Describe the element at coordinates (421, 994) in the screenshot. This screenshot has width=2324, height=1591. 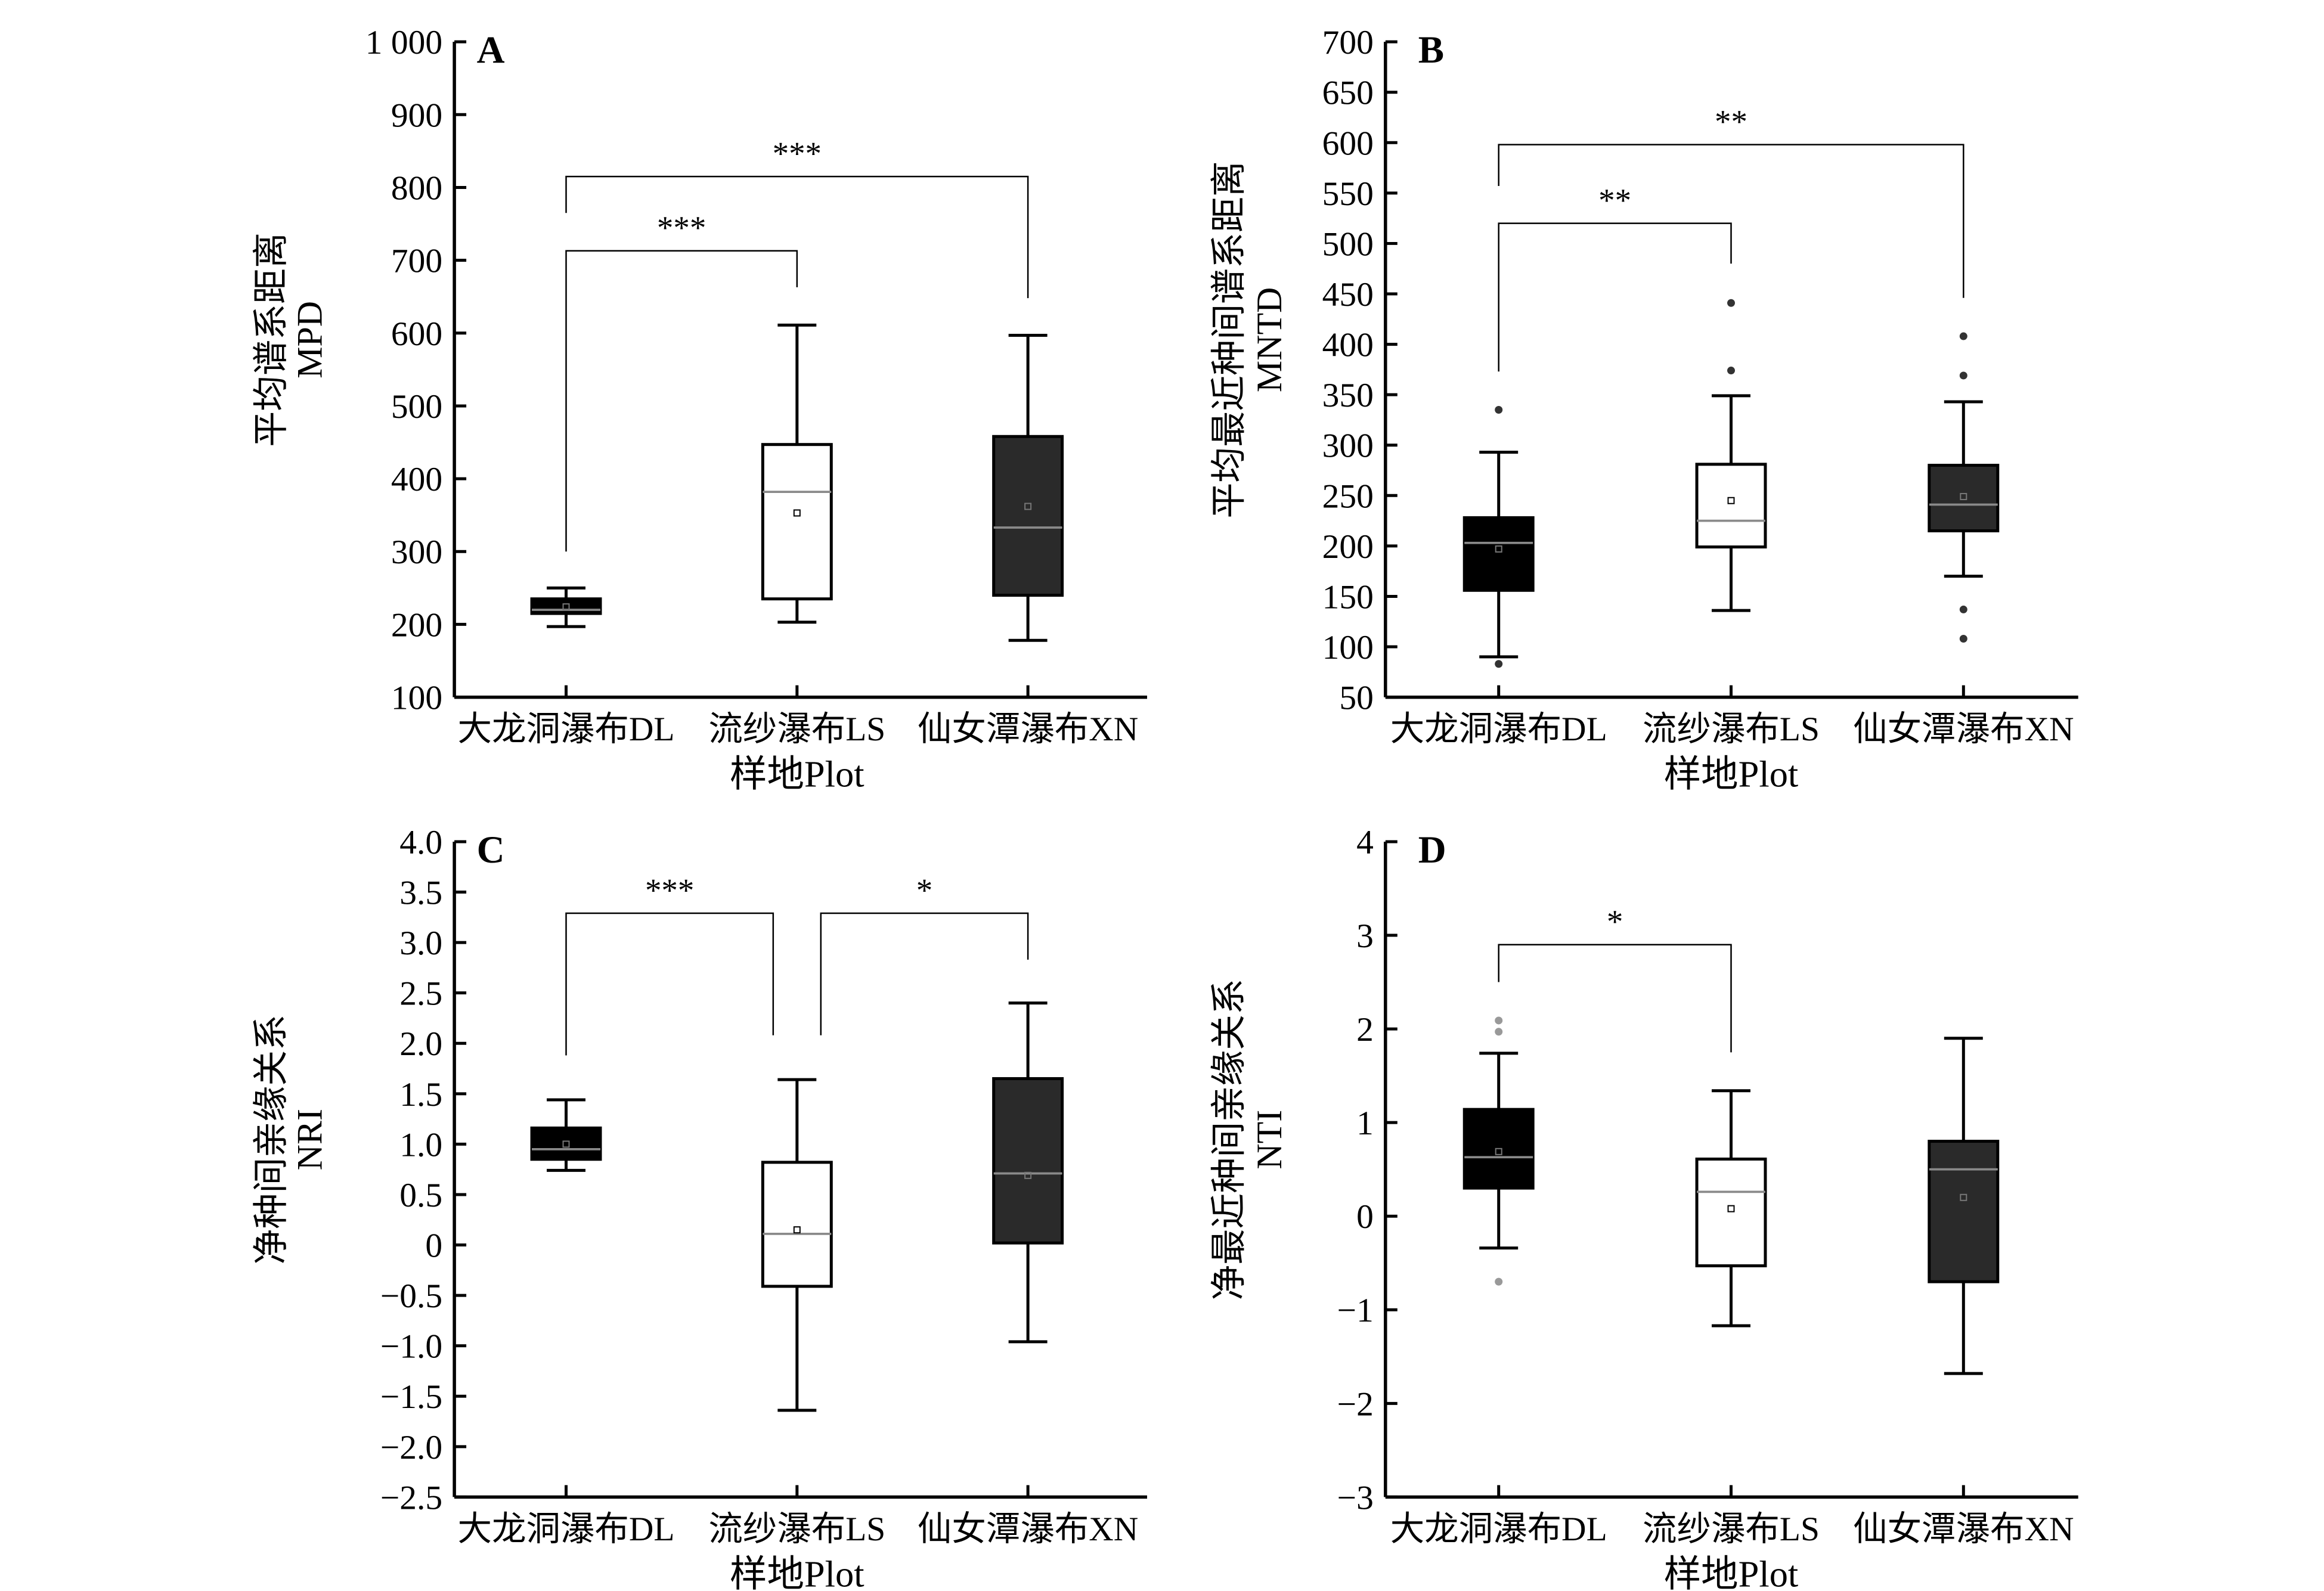
I see `y-tick-label: 2.5` at that location.